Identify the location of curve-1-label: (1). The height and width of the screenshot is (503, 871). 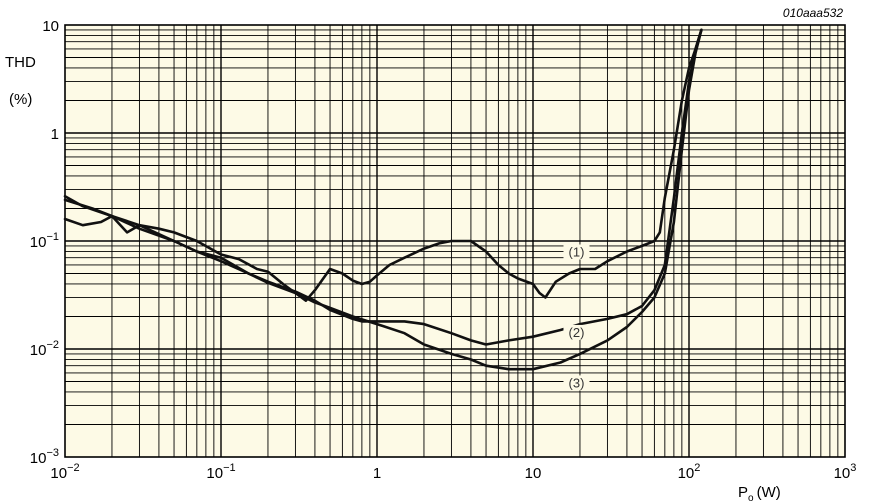
(577, 251).